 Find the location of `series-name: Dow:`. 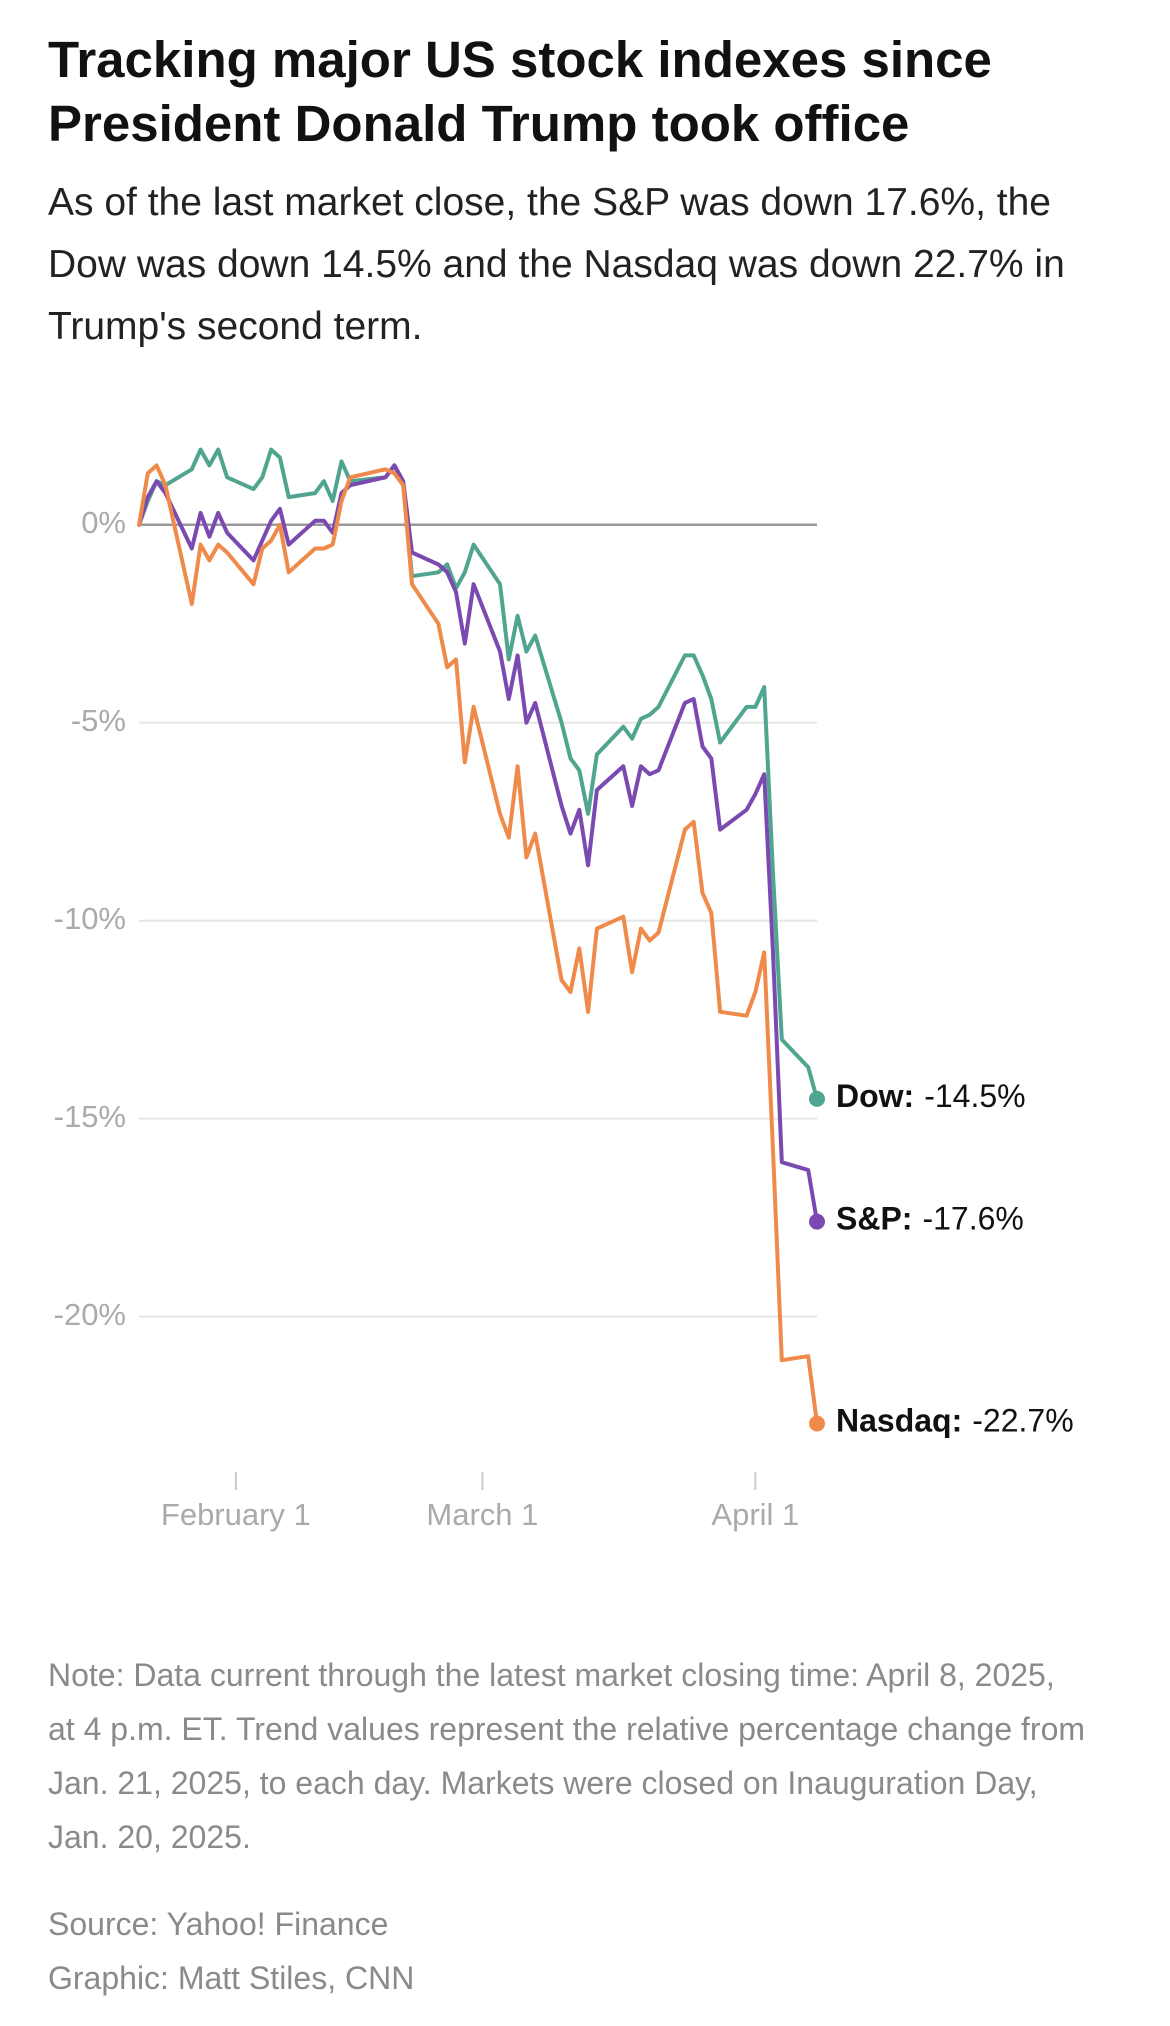

series-name: Dow: is located at coordinates (875, 1096).